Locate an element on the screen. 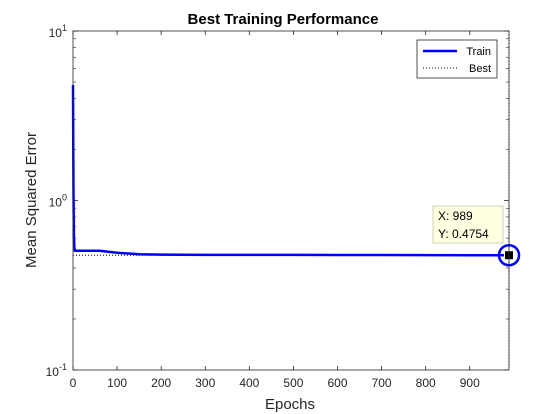  legend-box is located at coordinates (457, 59).